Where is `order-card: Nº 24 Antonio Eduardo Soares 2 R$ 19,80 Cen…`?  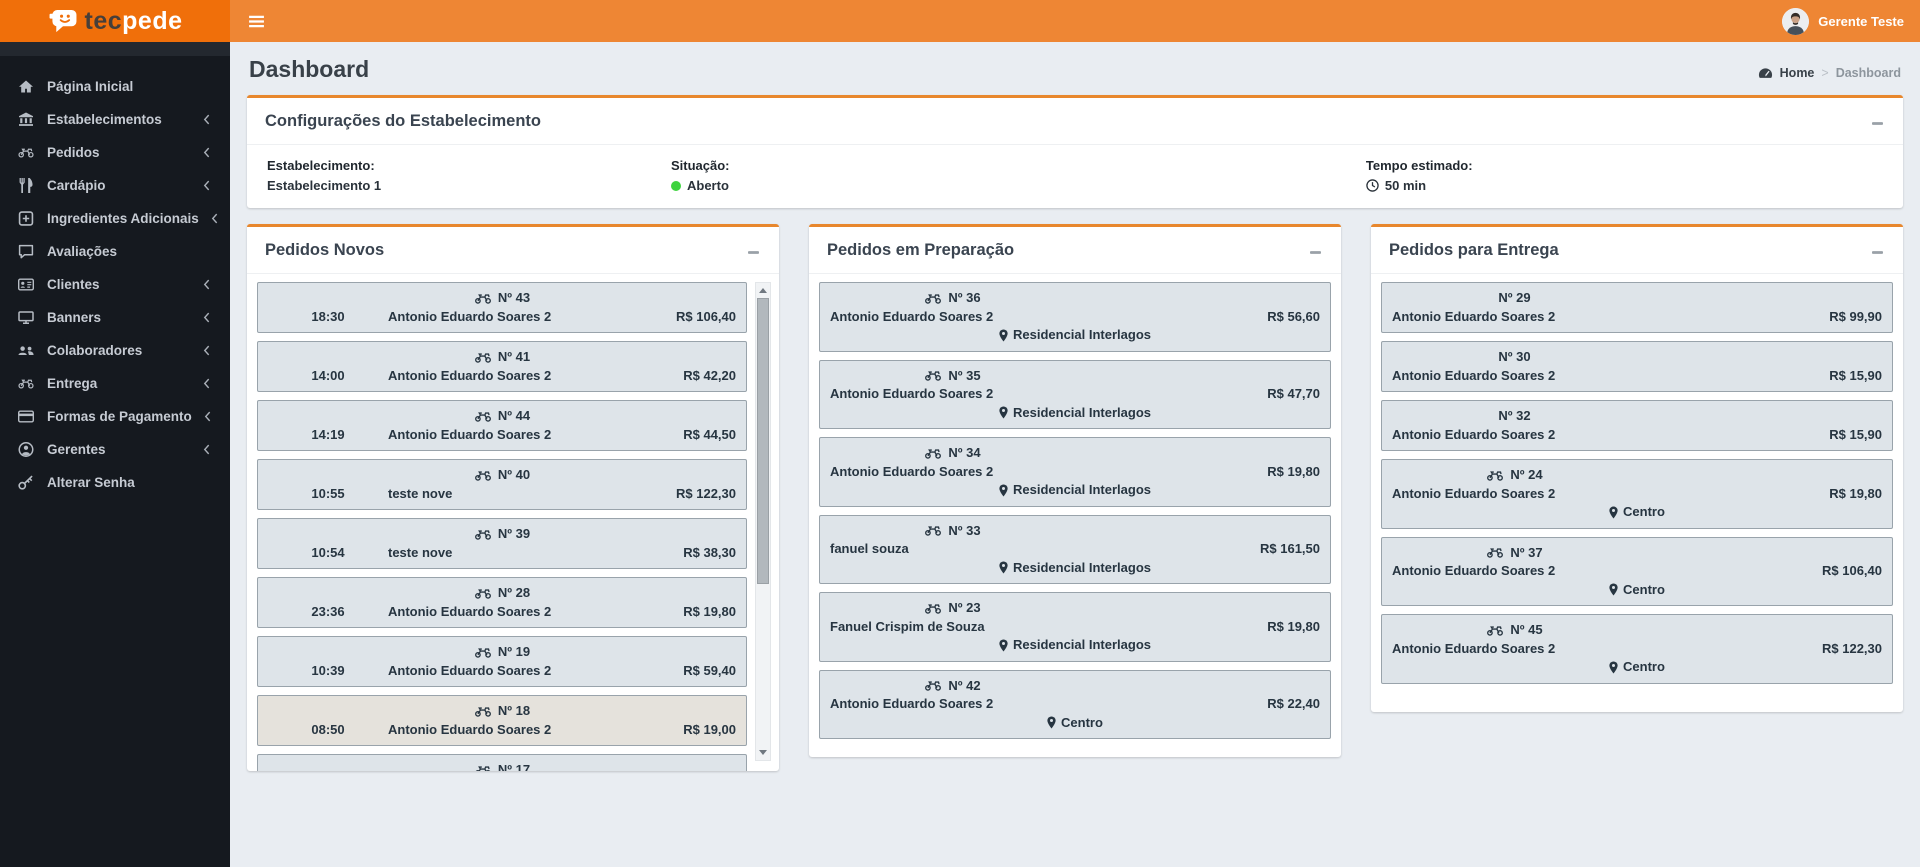 order-card: Nº 24 Antonio Eduardo Soares 2 R$ 19,80 Cen… is located at coordinates (1637, 494).